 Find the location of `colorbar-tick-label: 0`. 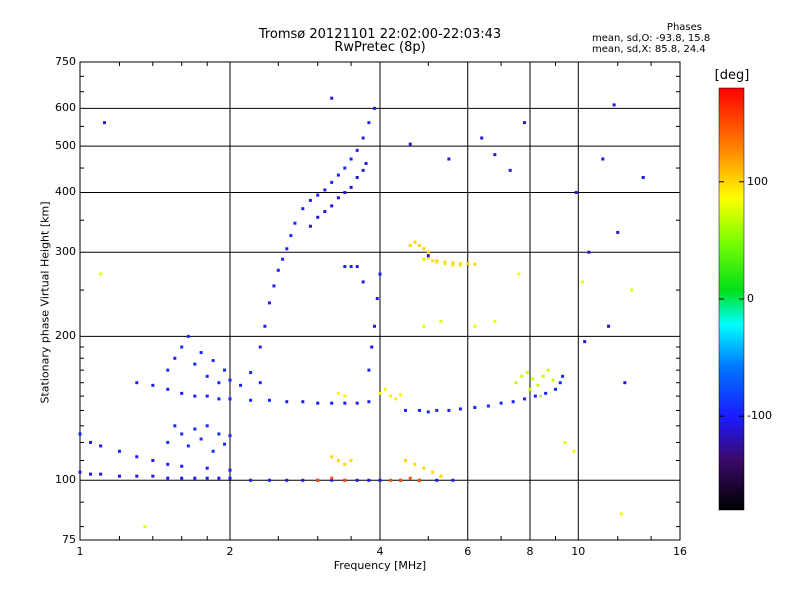

colorbar-tick-label: 0 is located at coordinates (750, 298).